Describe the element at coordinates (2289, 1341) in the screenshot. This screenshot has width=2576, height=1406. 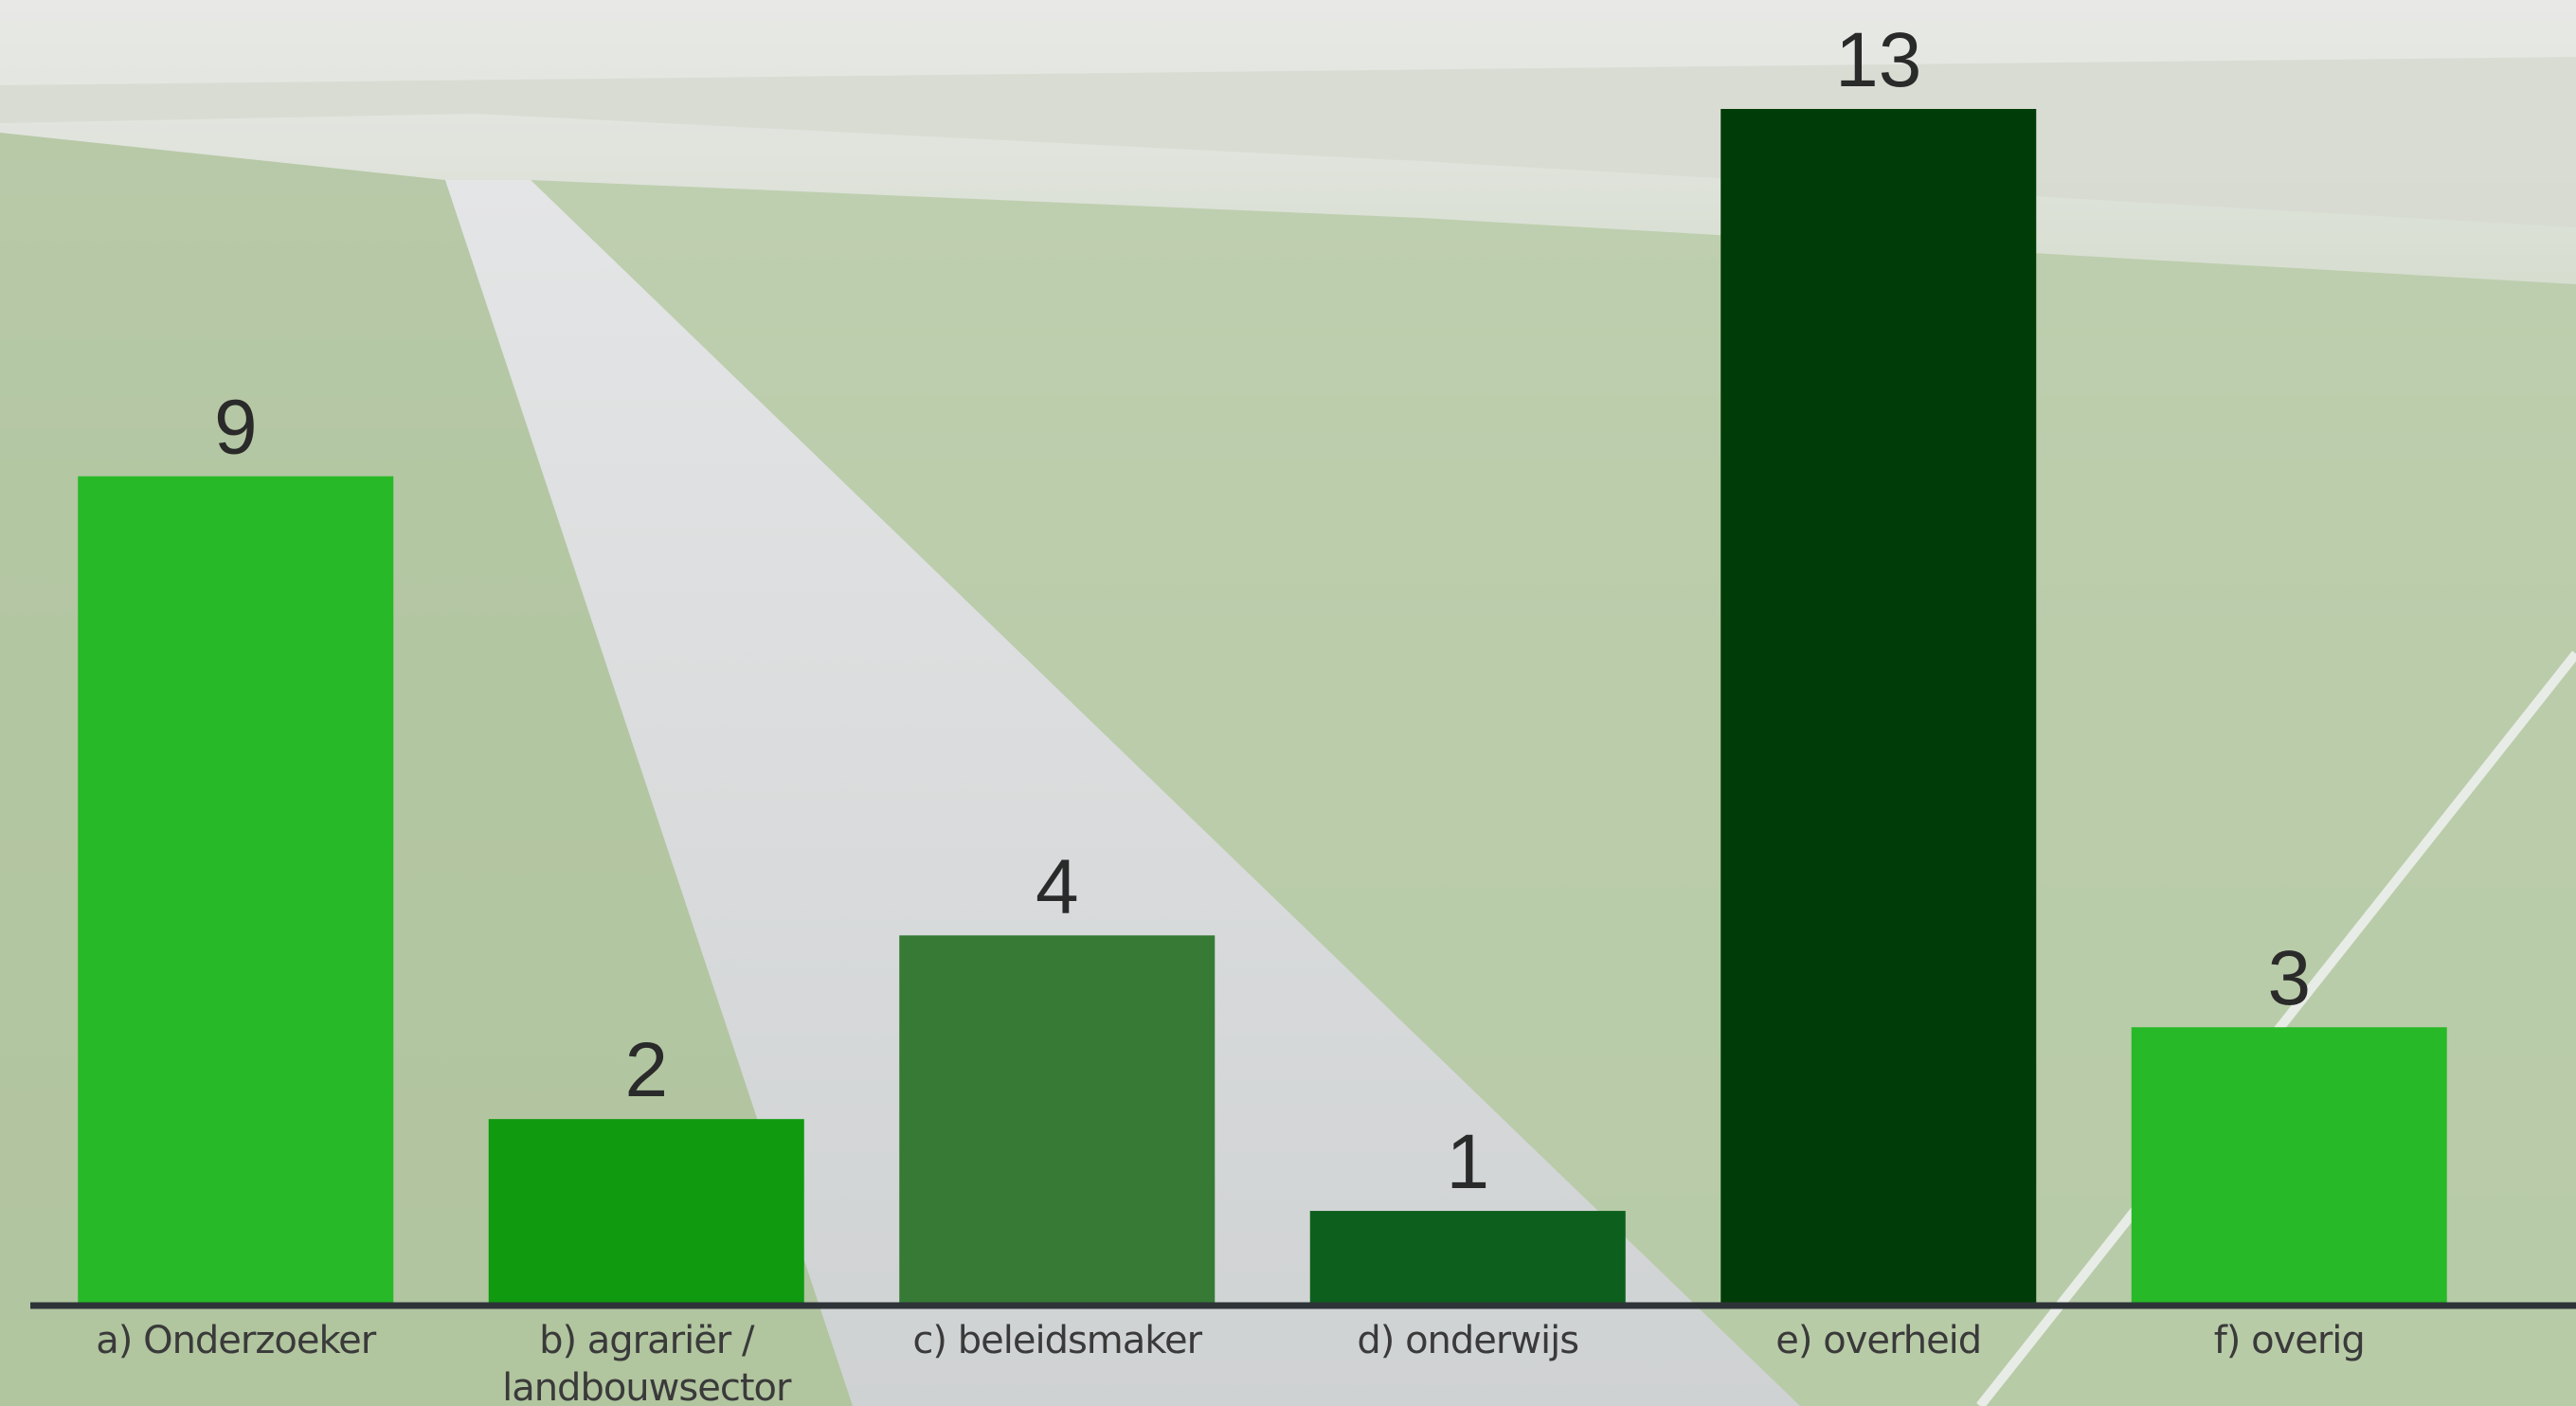
I see `category-label-6: f) overig` at that location.